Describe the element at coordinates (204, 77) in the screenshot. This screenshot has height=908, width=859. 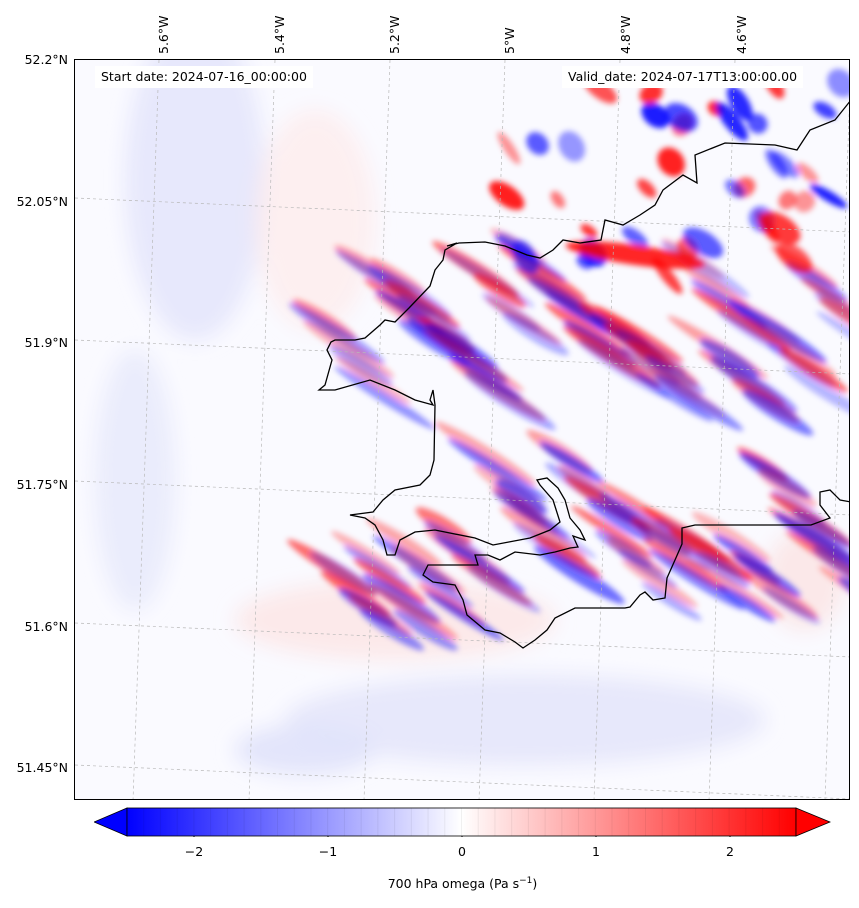
I see `start-date-label: Start date: 2024-07-16_00:00:00` at that location.